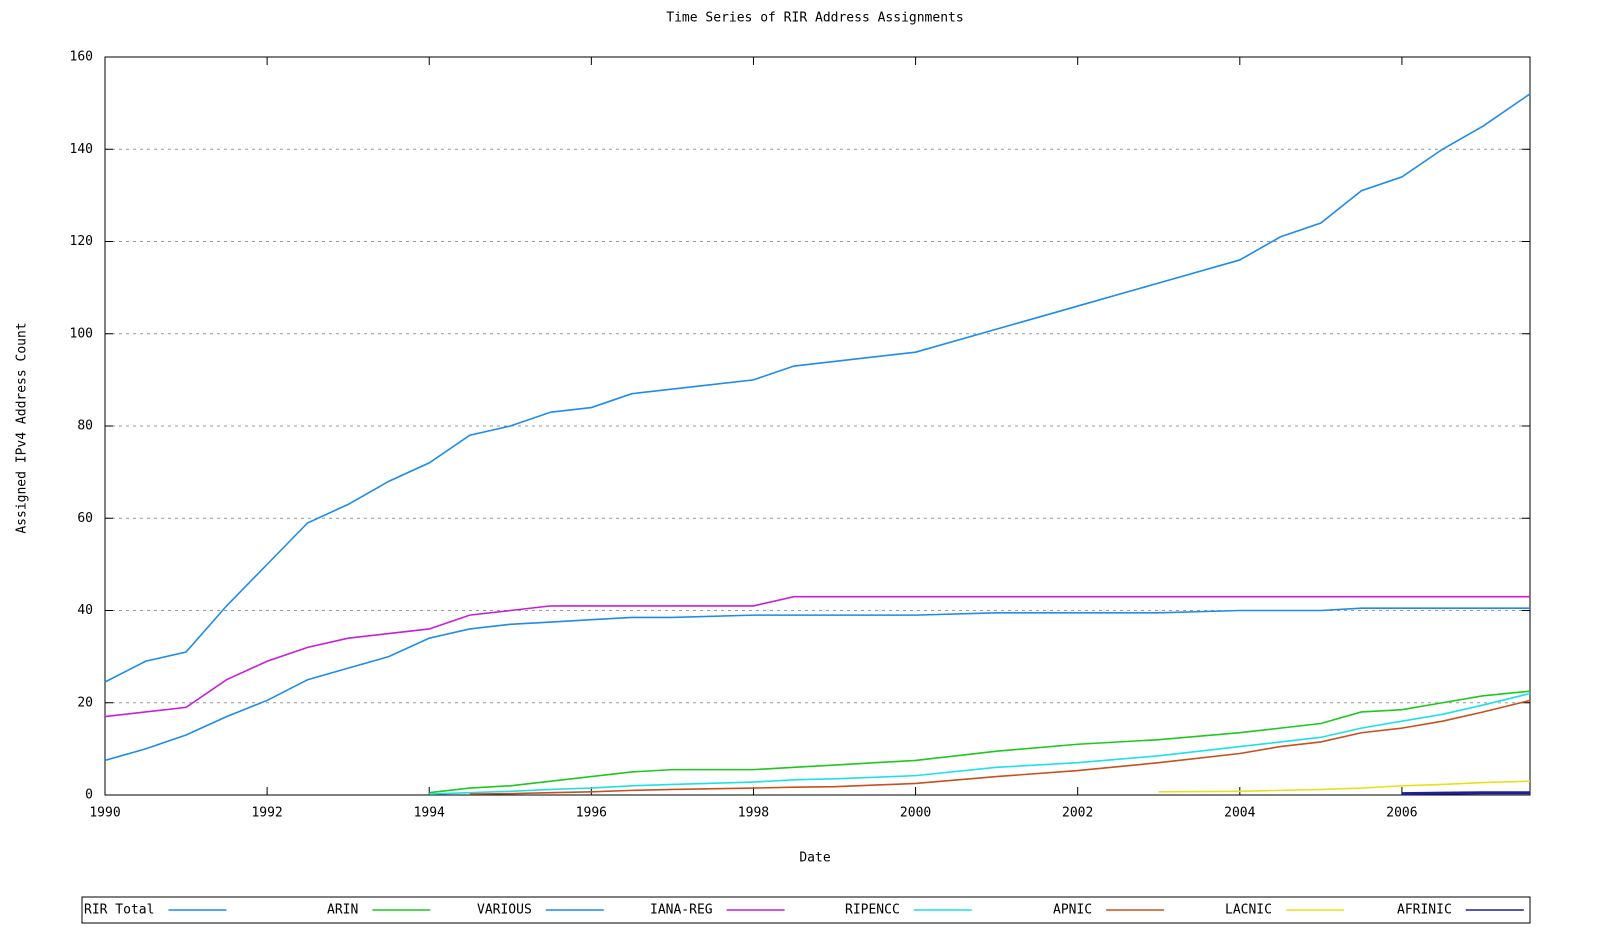  Describe the element at coordinates (85, 702) in the screenshot. I see `y-tick-label: 20` at that location.